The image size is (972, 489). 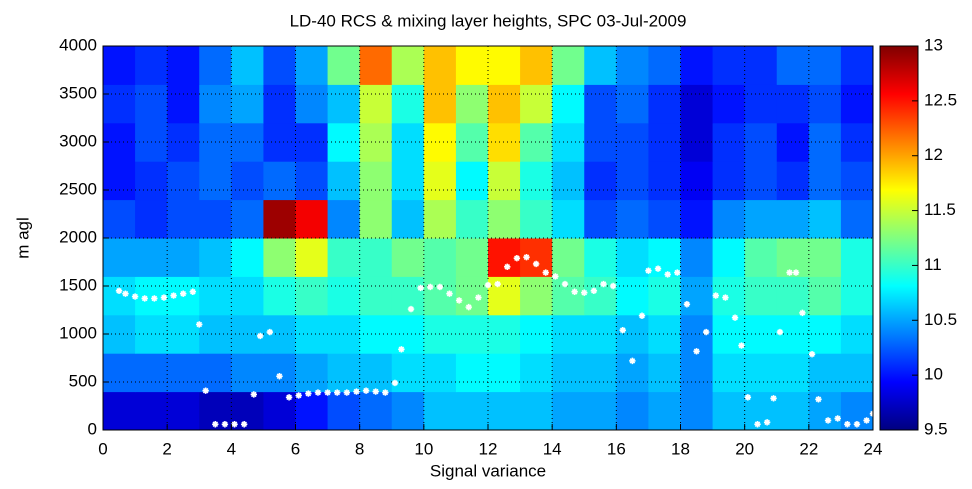 What do you see at coordinates (488, 448) in the screenshot?
I see `x-tick-label: 12` at bounding box center [488, 448].